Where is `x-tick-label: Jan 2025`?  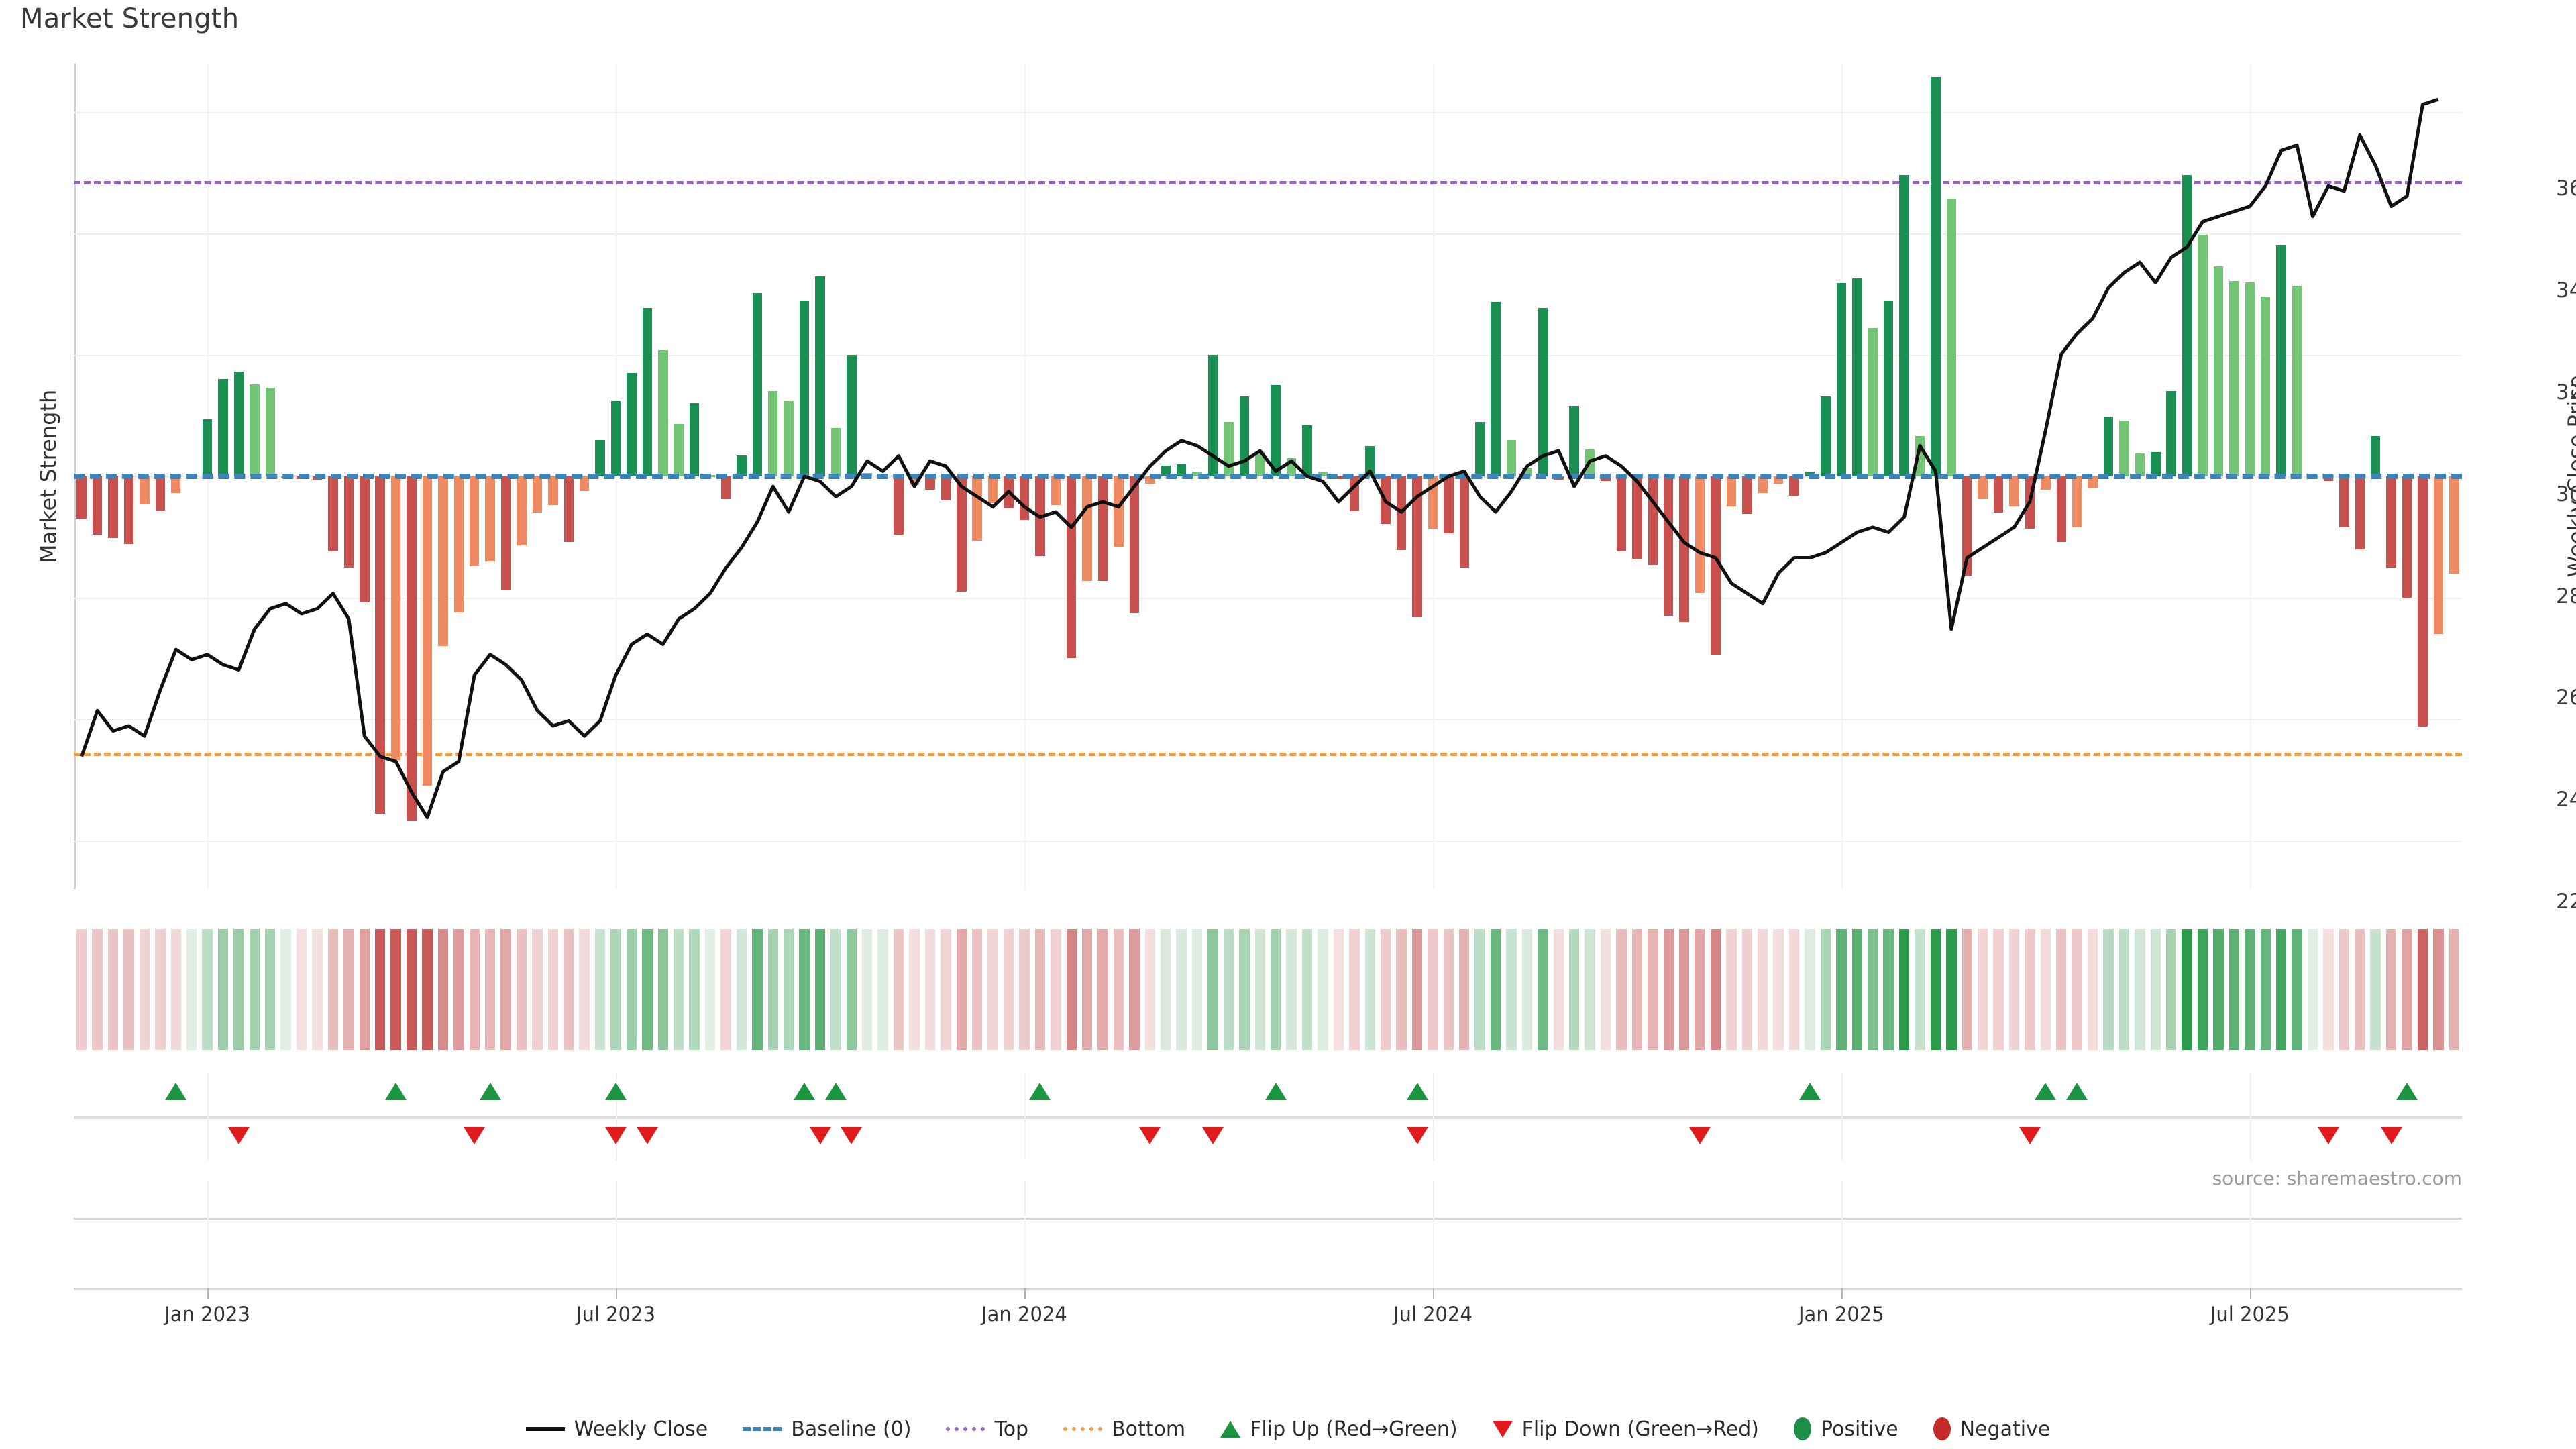
x-tick-label: Jan 2025 is located at coordinates (1841, 1314).